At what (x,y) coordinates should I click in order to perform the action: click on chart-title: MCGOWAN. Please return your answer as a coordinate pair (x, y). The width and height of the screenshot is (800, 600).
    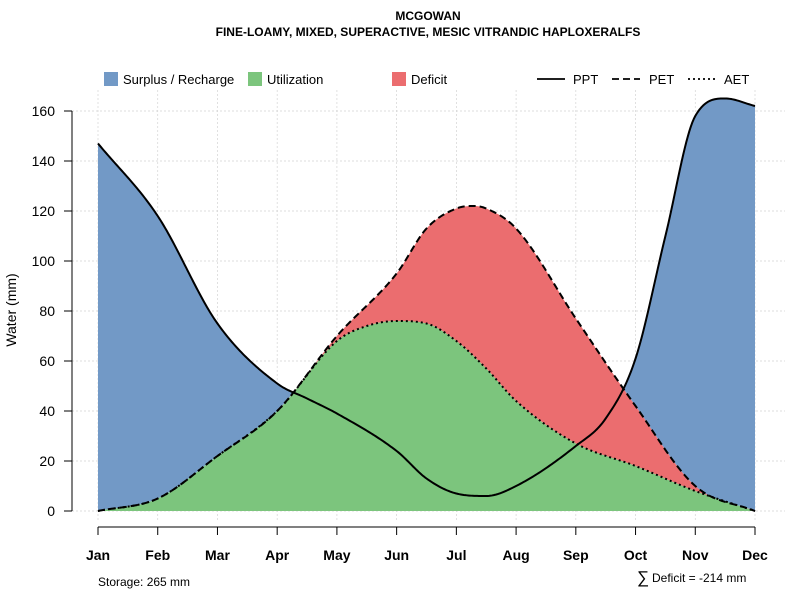
    Looking at the image, I should click on (427, 16).